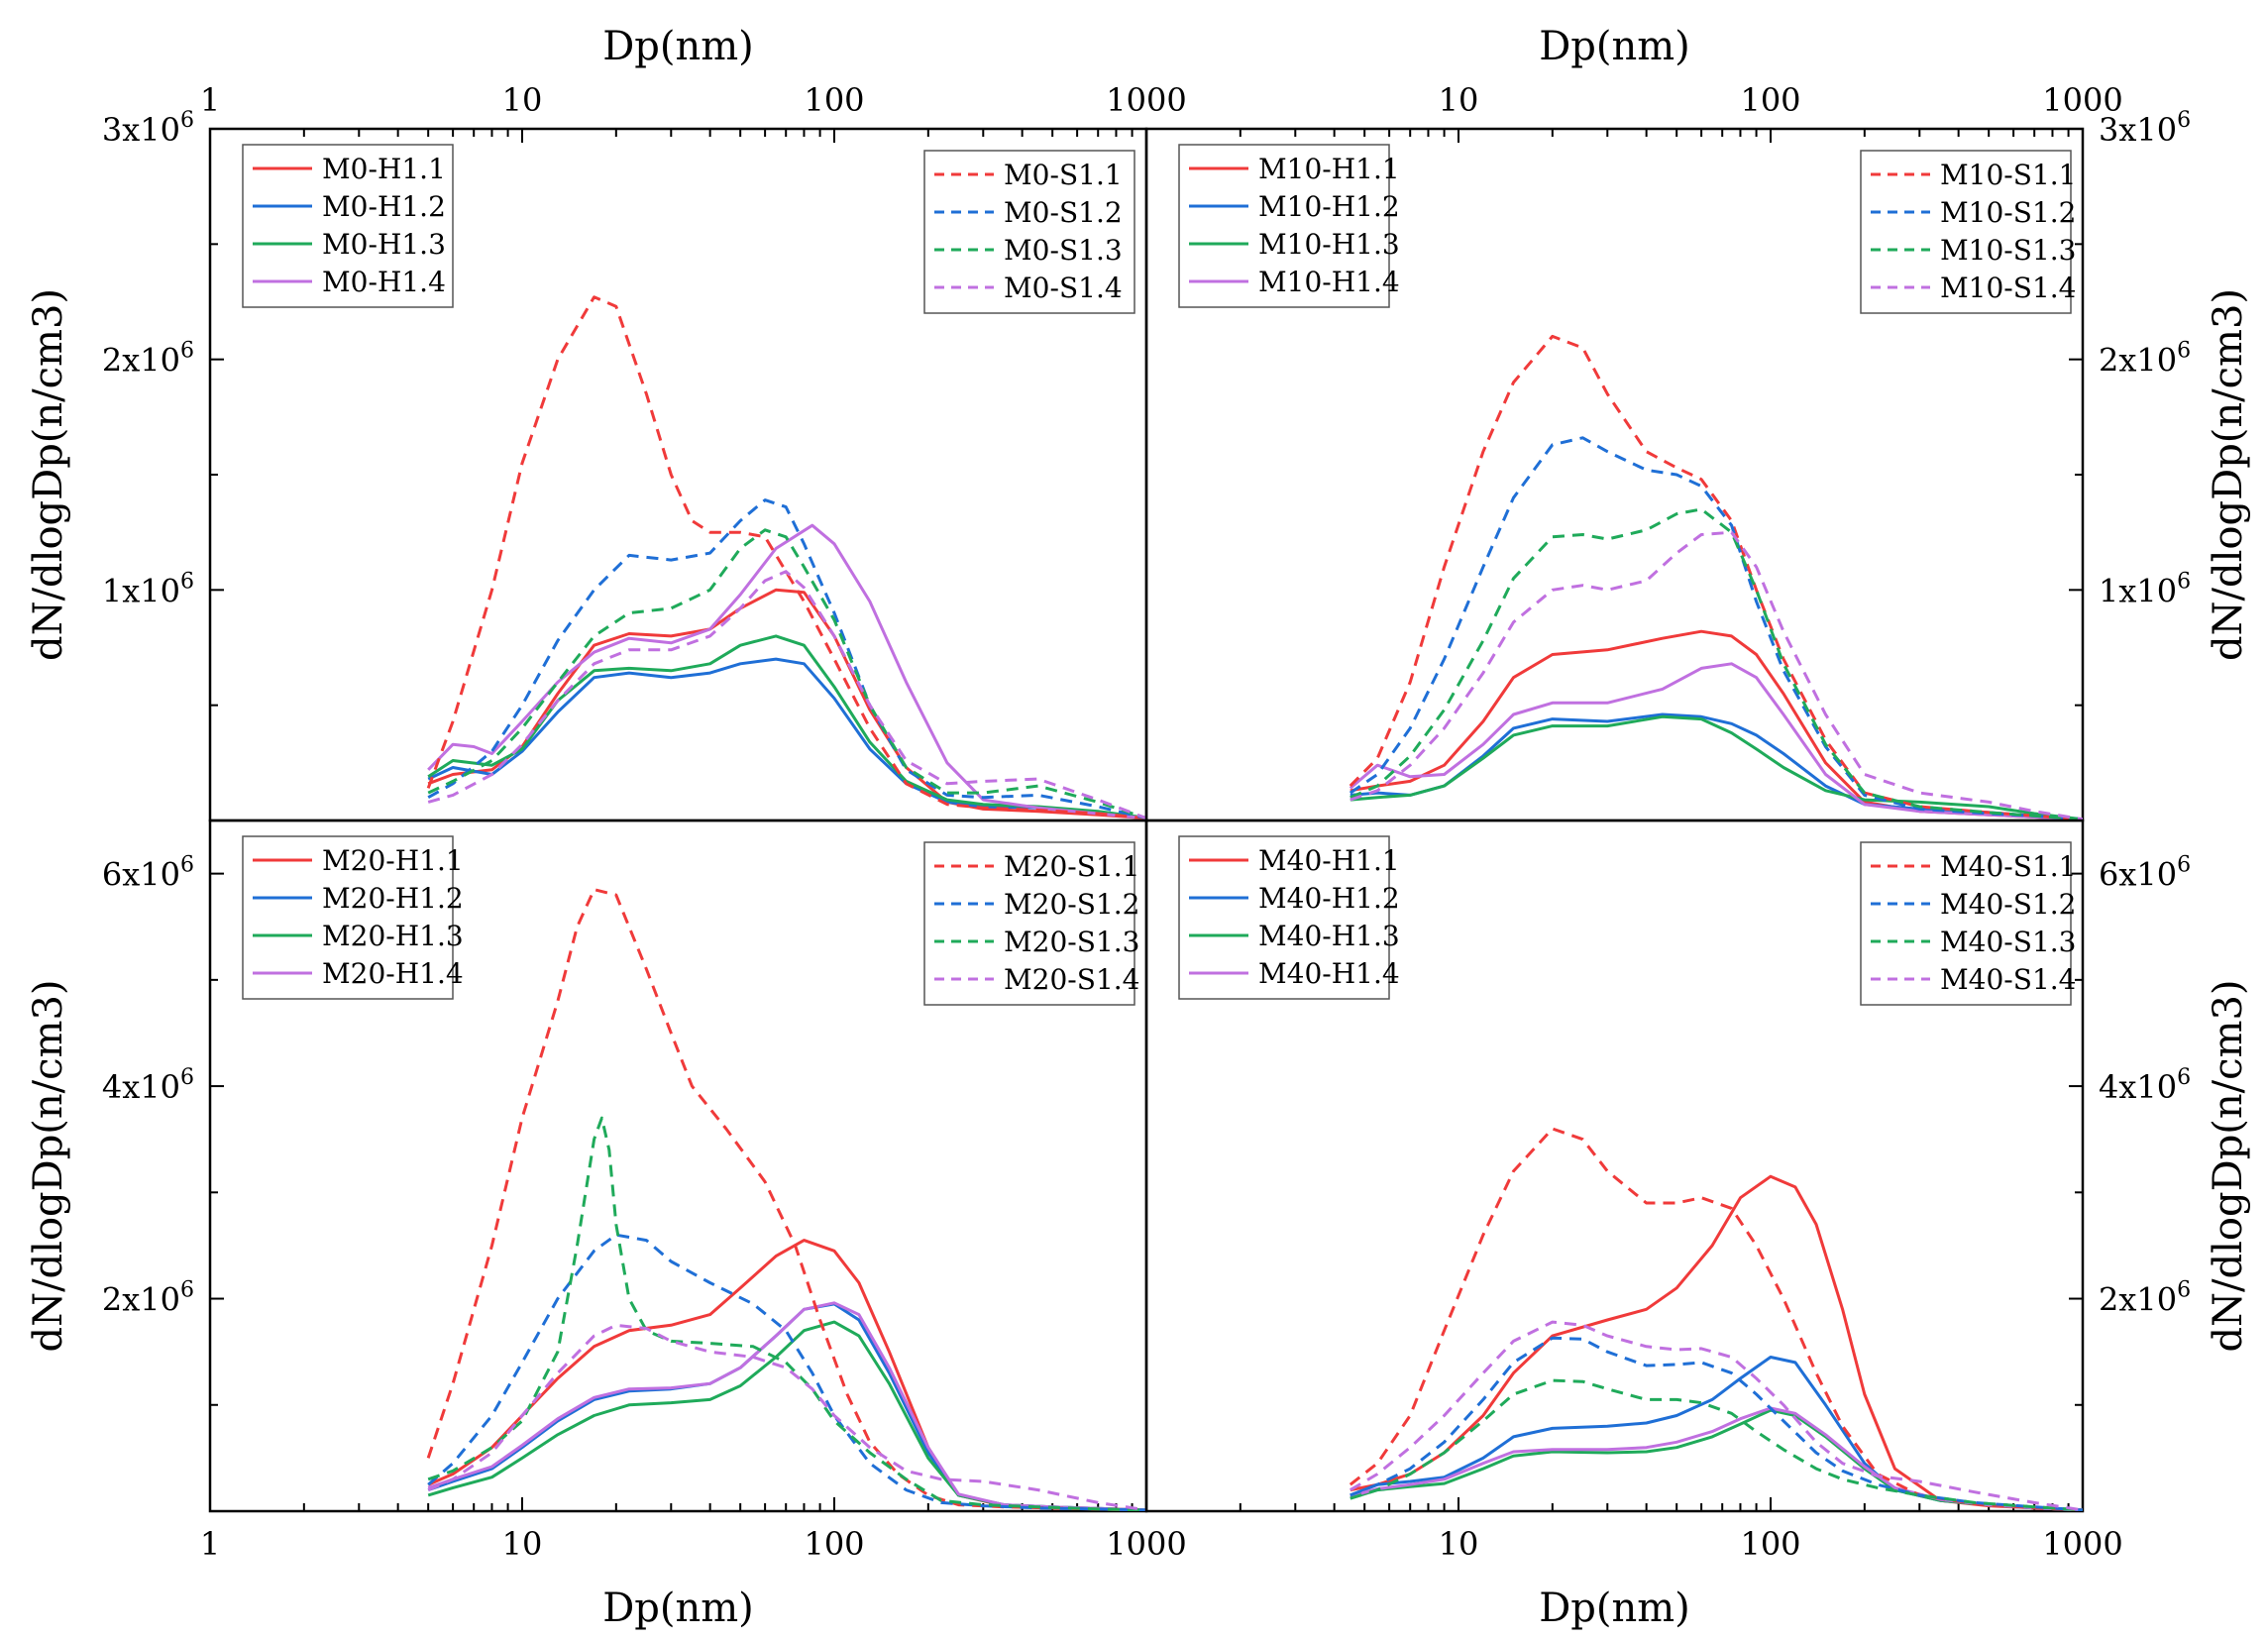 This screenshot has width=2268, height=1641. I want to click on legend-solid: M10-H1.1 M10-H1.2 M10-H1.3 M10-H1.4, so click(1289, 226).